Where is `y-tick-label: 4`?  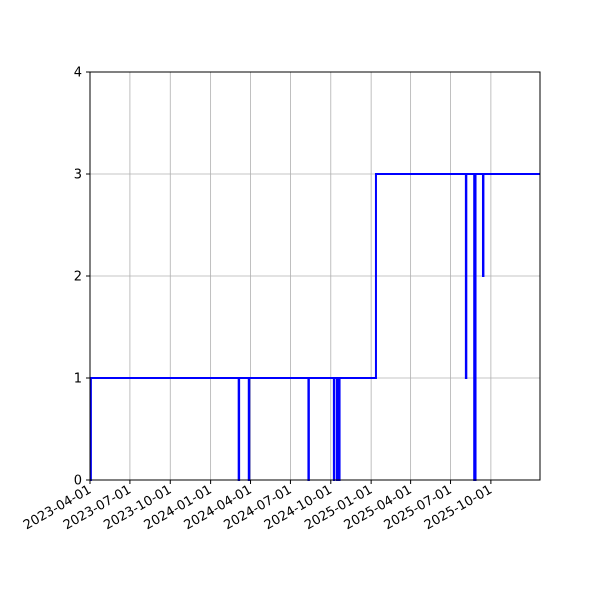 y-tick-label: 4 is located at coordinates (78, 73).